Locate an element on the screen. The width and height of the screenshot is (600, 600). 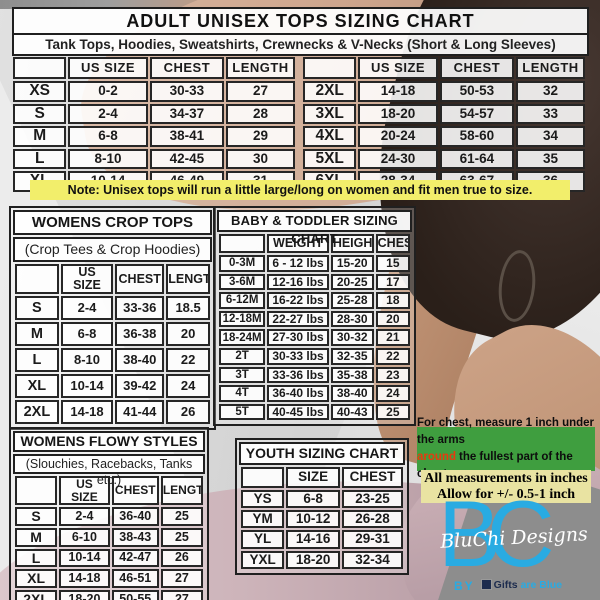
logo-monogram: BC is located at coordinates (496, 533).